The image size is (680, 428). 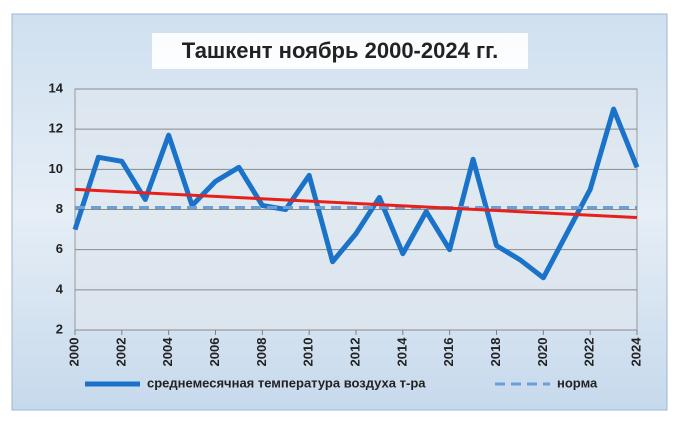 I want to click on x-tick-label: 2016, so click(x=448, y=352).